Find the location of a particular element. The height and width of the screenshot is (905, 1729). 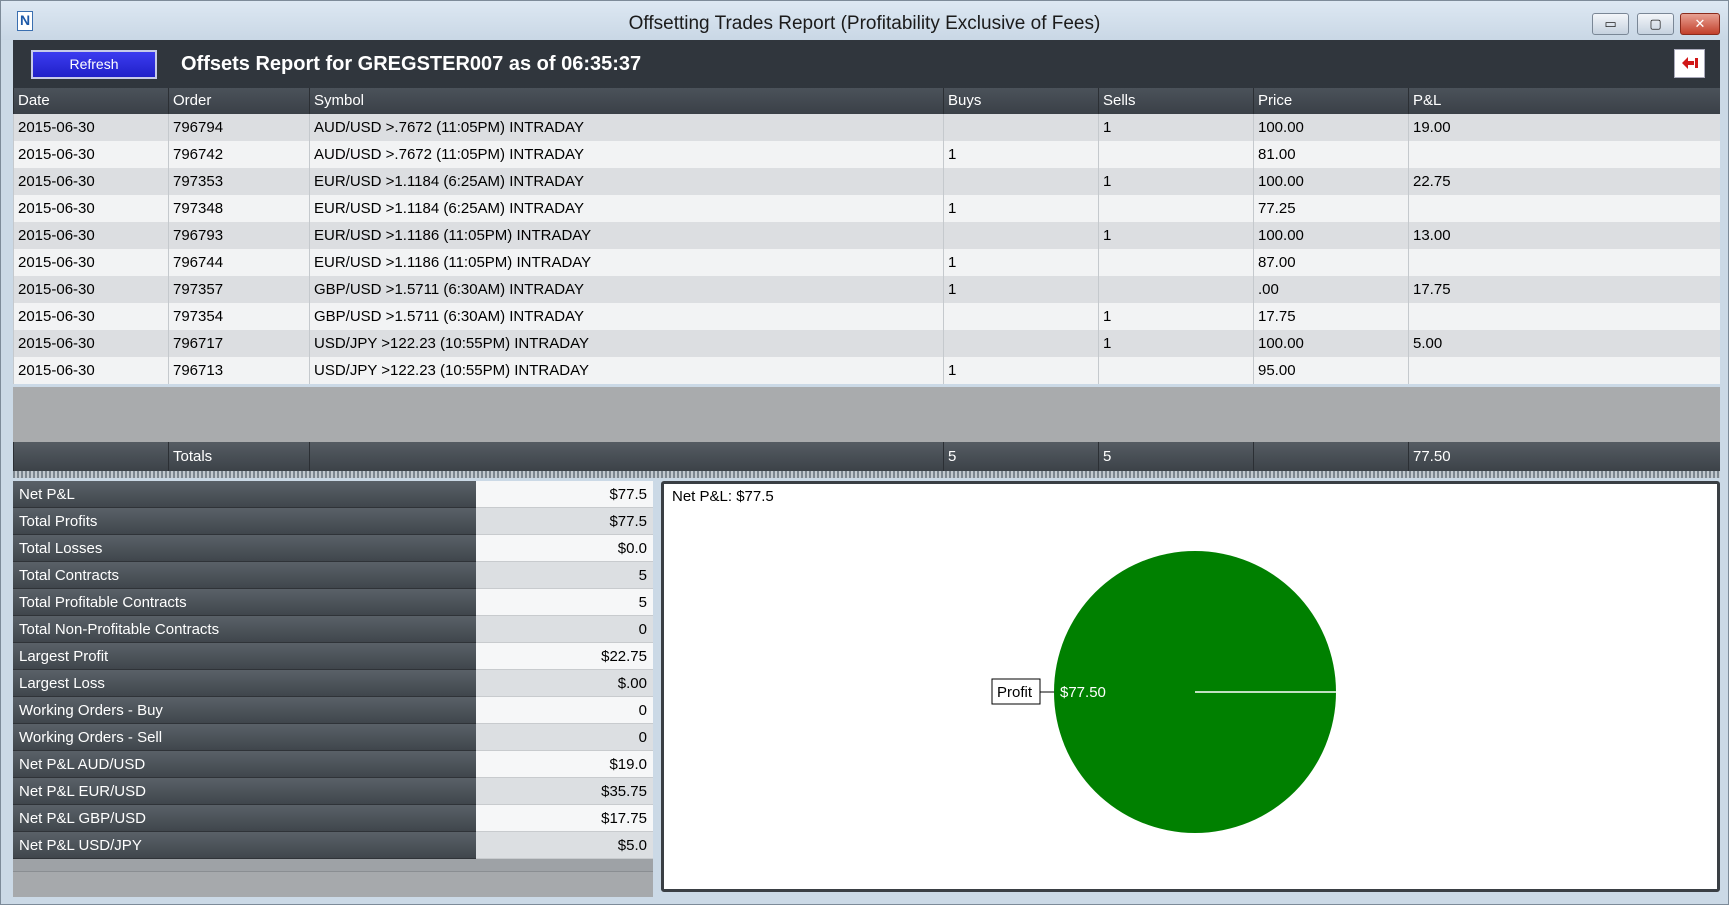

cell-order: 797348 is located at coordinates (238, 208).